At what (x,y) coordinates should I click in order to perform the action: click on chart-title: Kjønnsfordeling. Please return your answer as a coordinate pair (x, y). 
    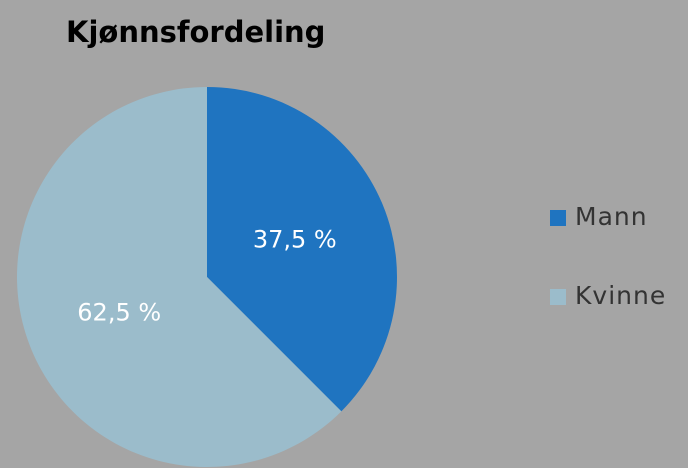
    Looking at the image, I should click on (195, 32).